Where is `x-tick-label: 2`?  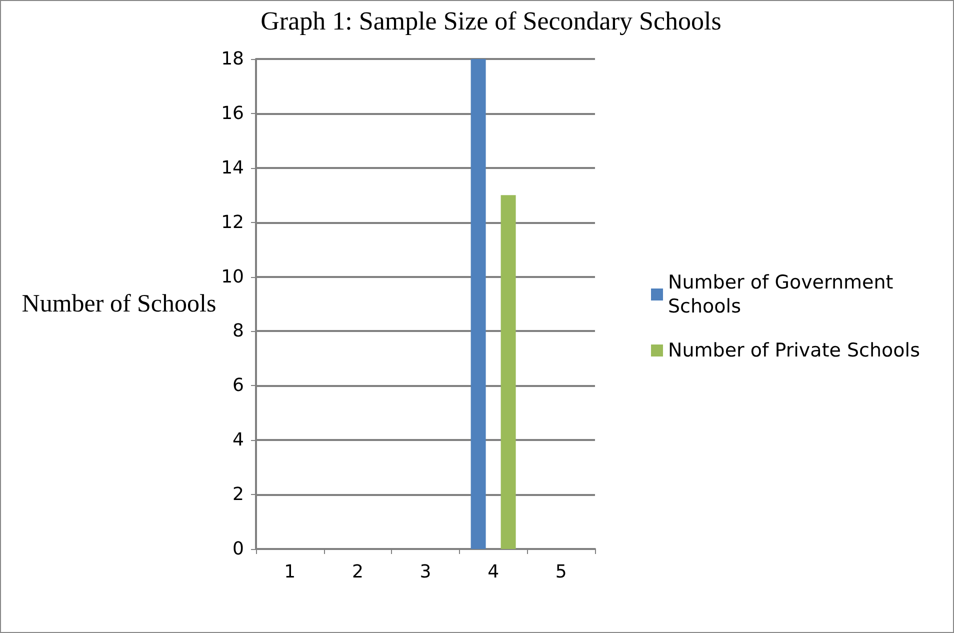 x-tick-label: 2 is located at coordinates (358, 572).